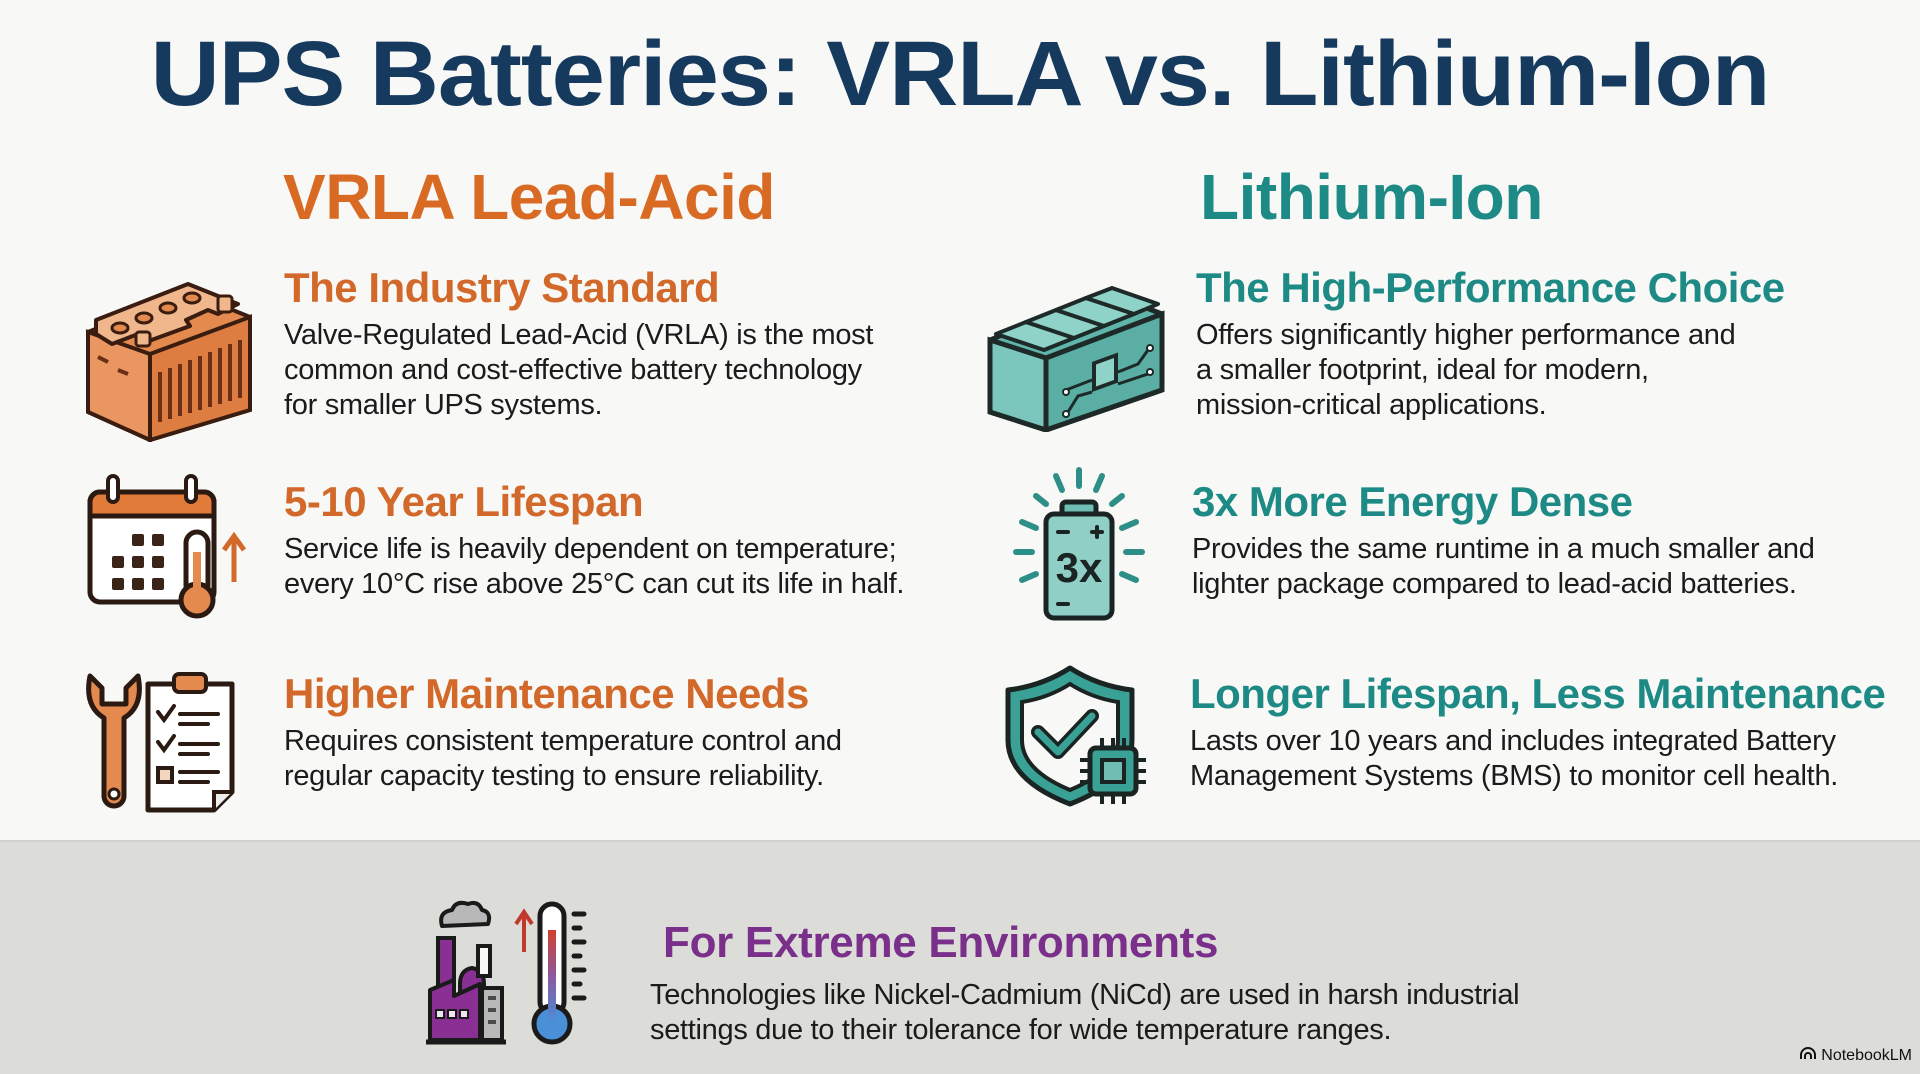 Image resolution: width=1920 pixels, height=1074 pixels. I want to click on feature-title: Longer Lifespan, Less Maintenance, so click(1538, 693).